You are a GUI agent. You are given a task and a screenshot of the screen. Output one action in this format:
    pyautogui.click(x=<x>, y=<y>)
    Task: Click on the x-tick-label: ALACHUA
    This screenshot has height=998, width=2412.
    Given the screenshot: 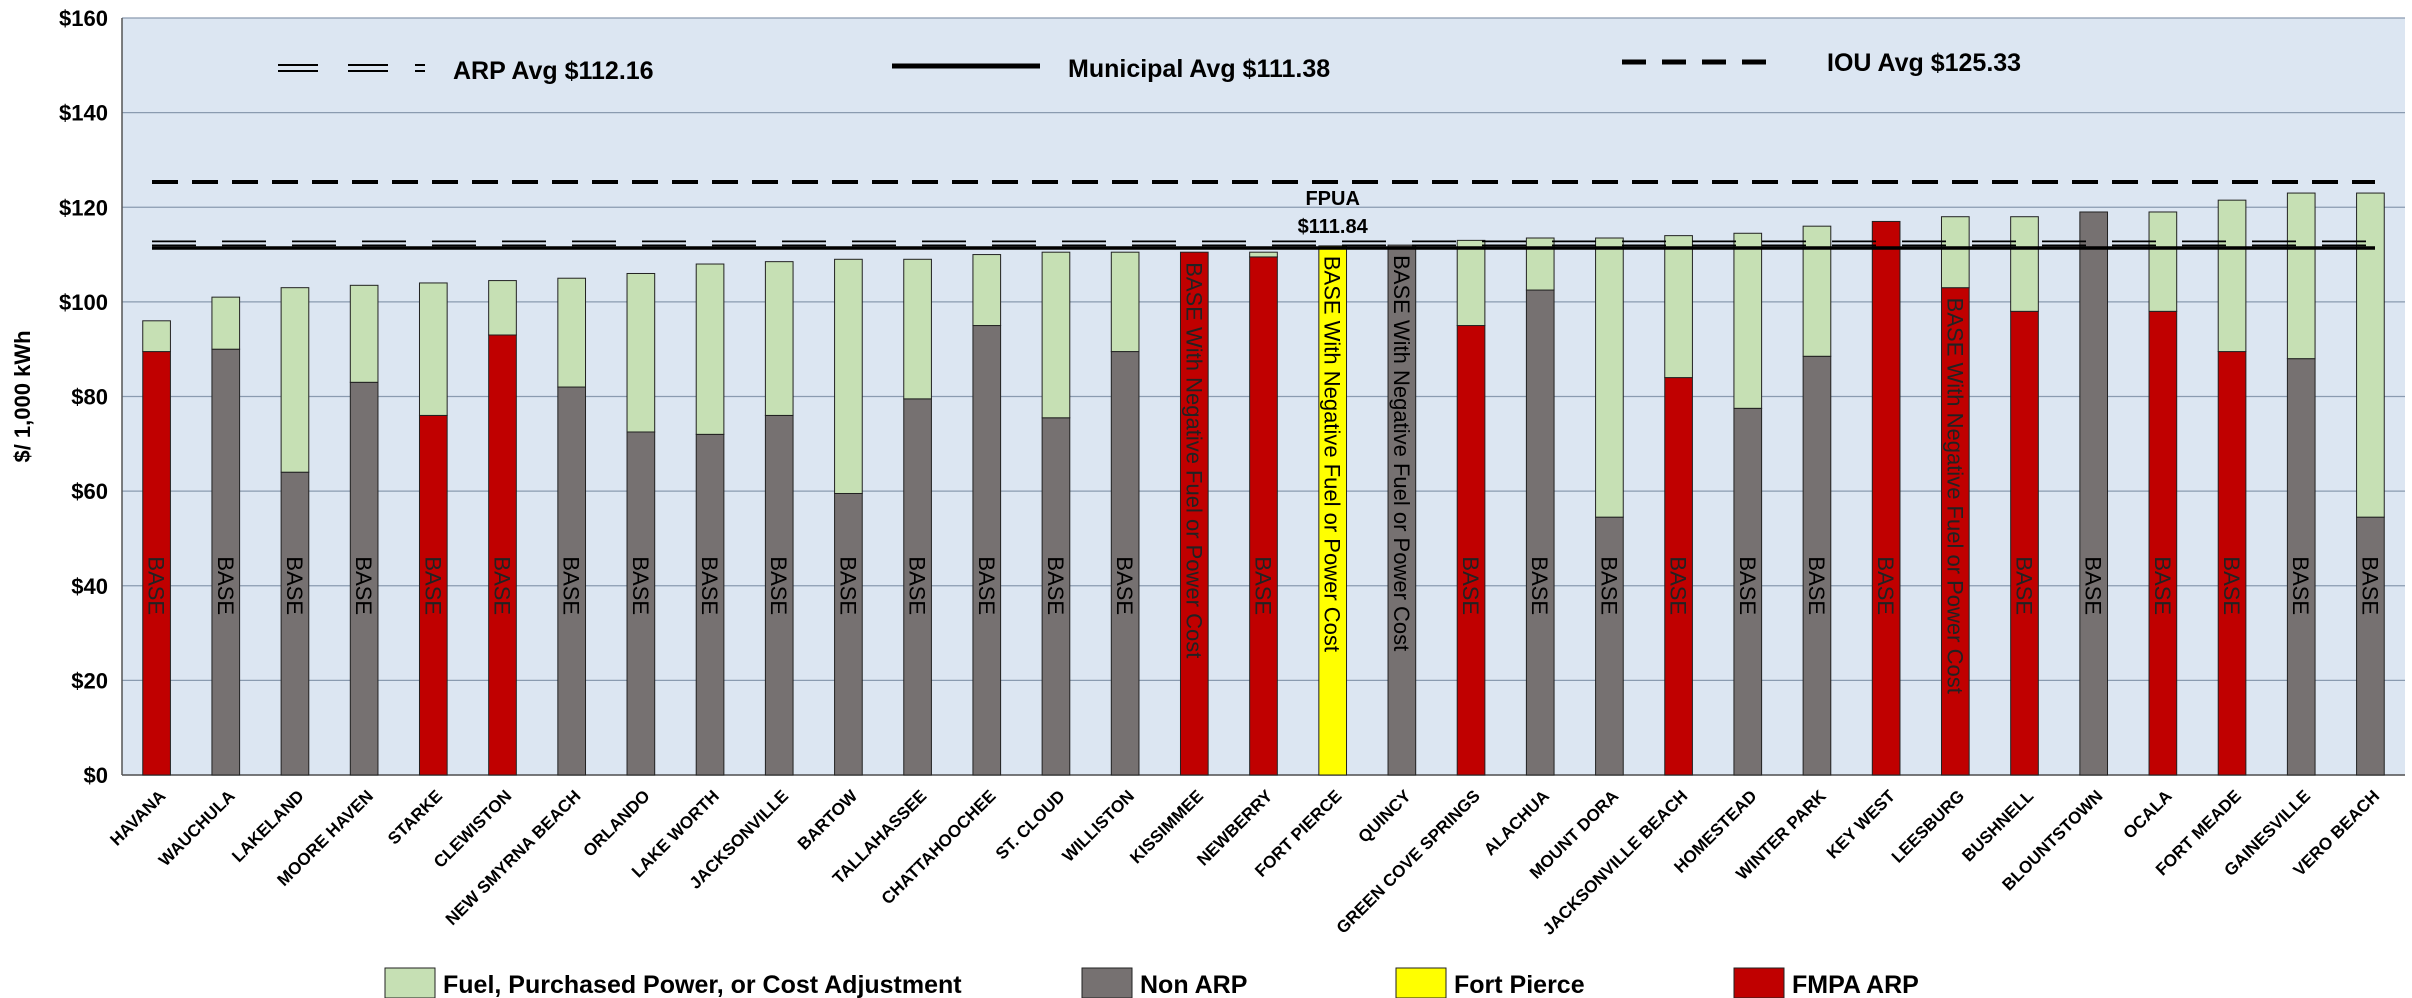 What is the action you would take?
    pyautogui.click(x=1516, y=822)
    